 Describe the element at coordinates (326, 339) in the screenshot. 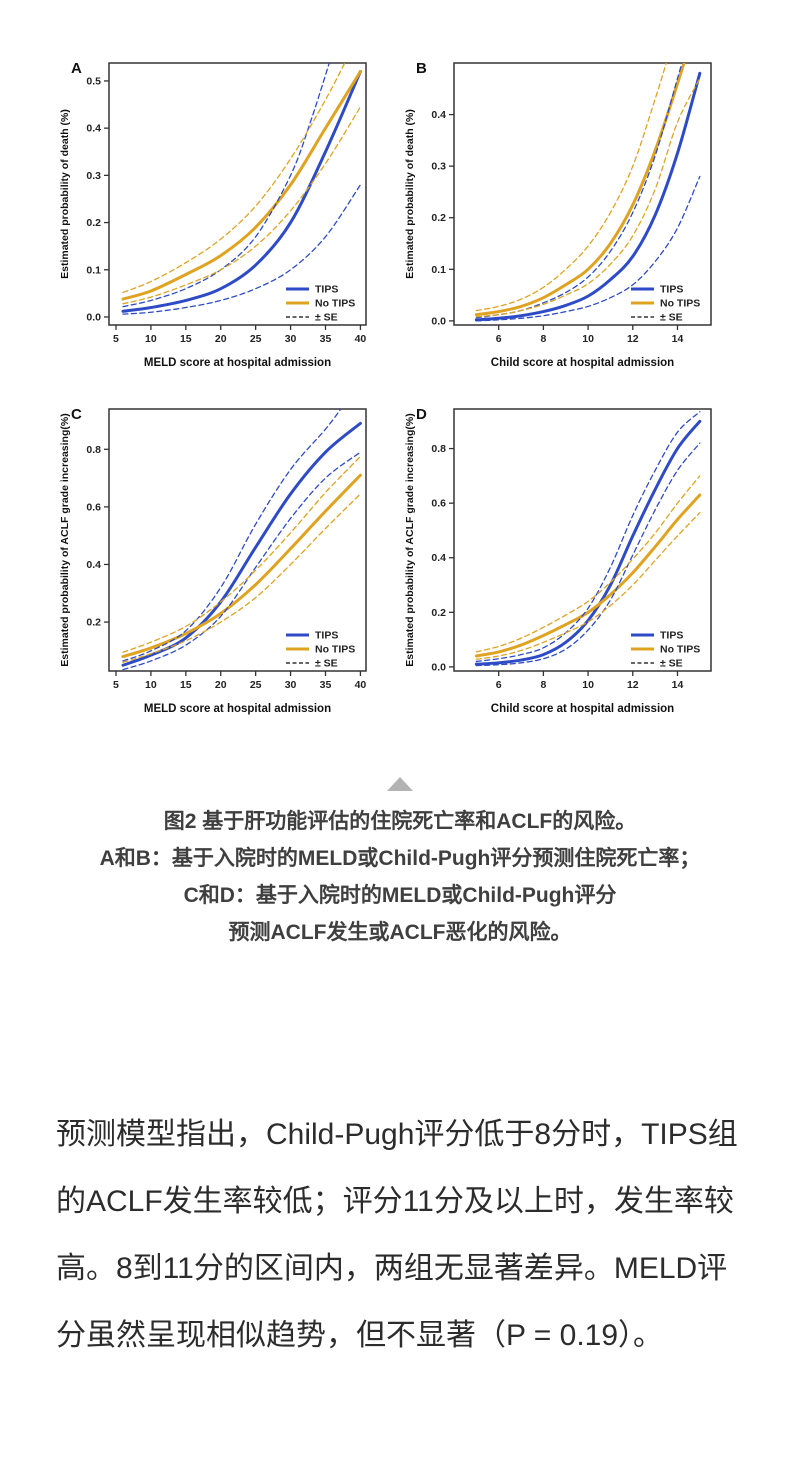

I see `x-tick-label: 35` at that location.